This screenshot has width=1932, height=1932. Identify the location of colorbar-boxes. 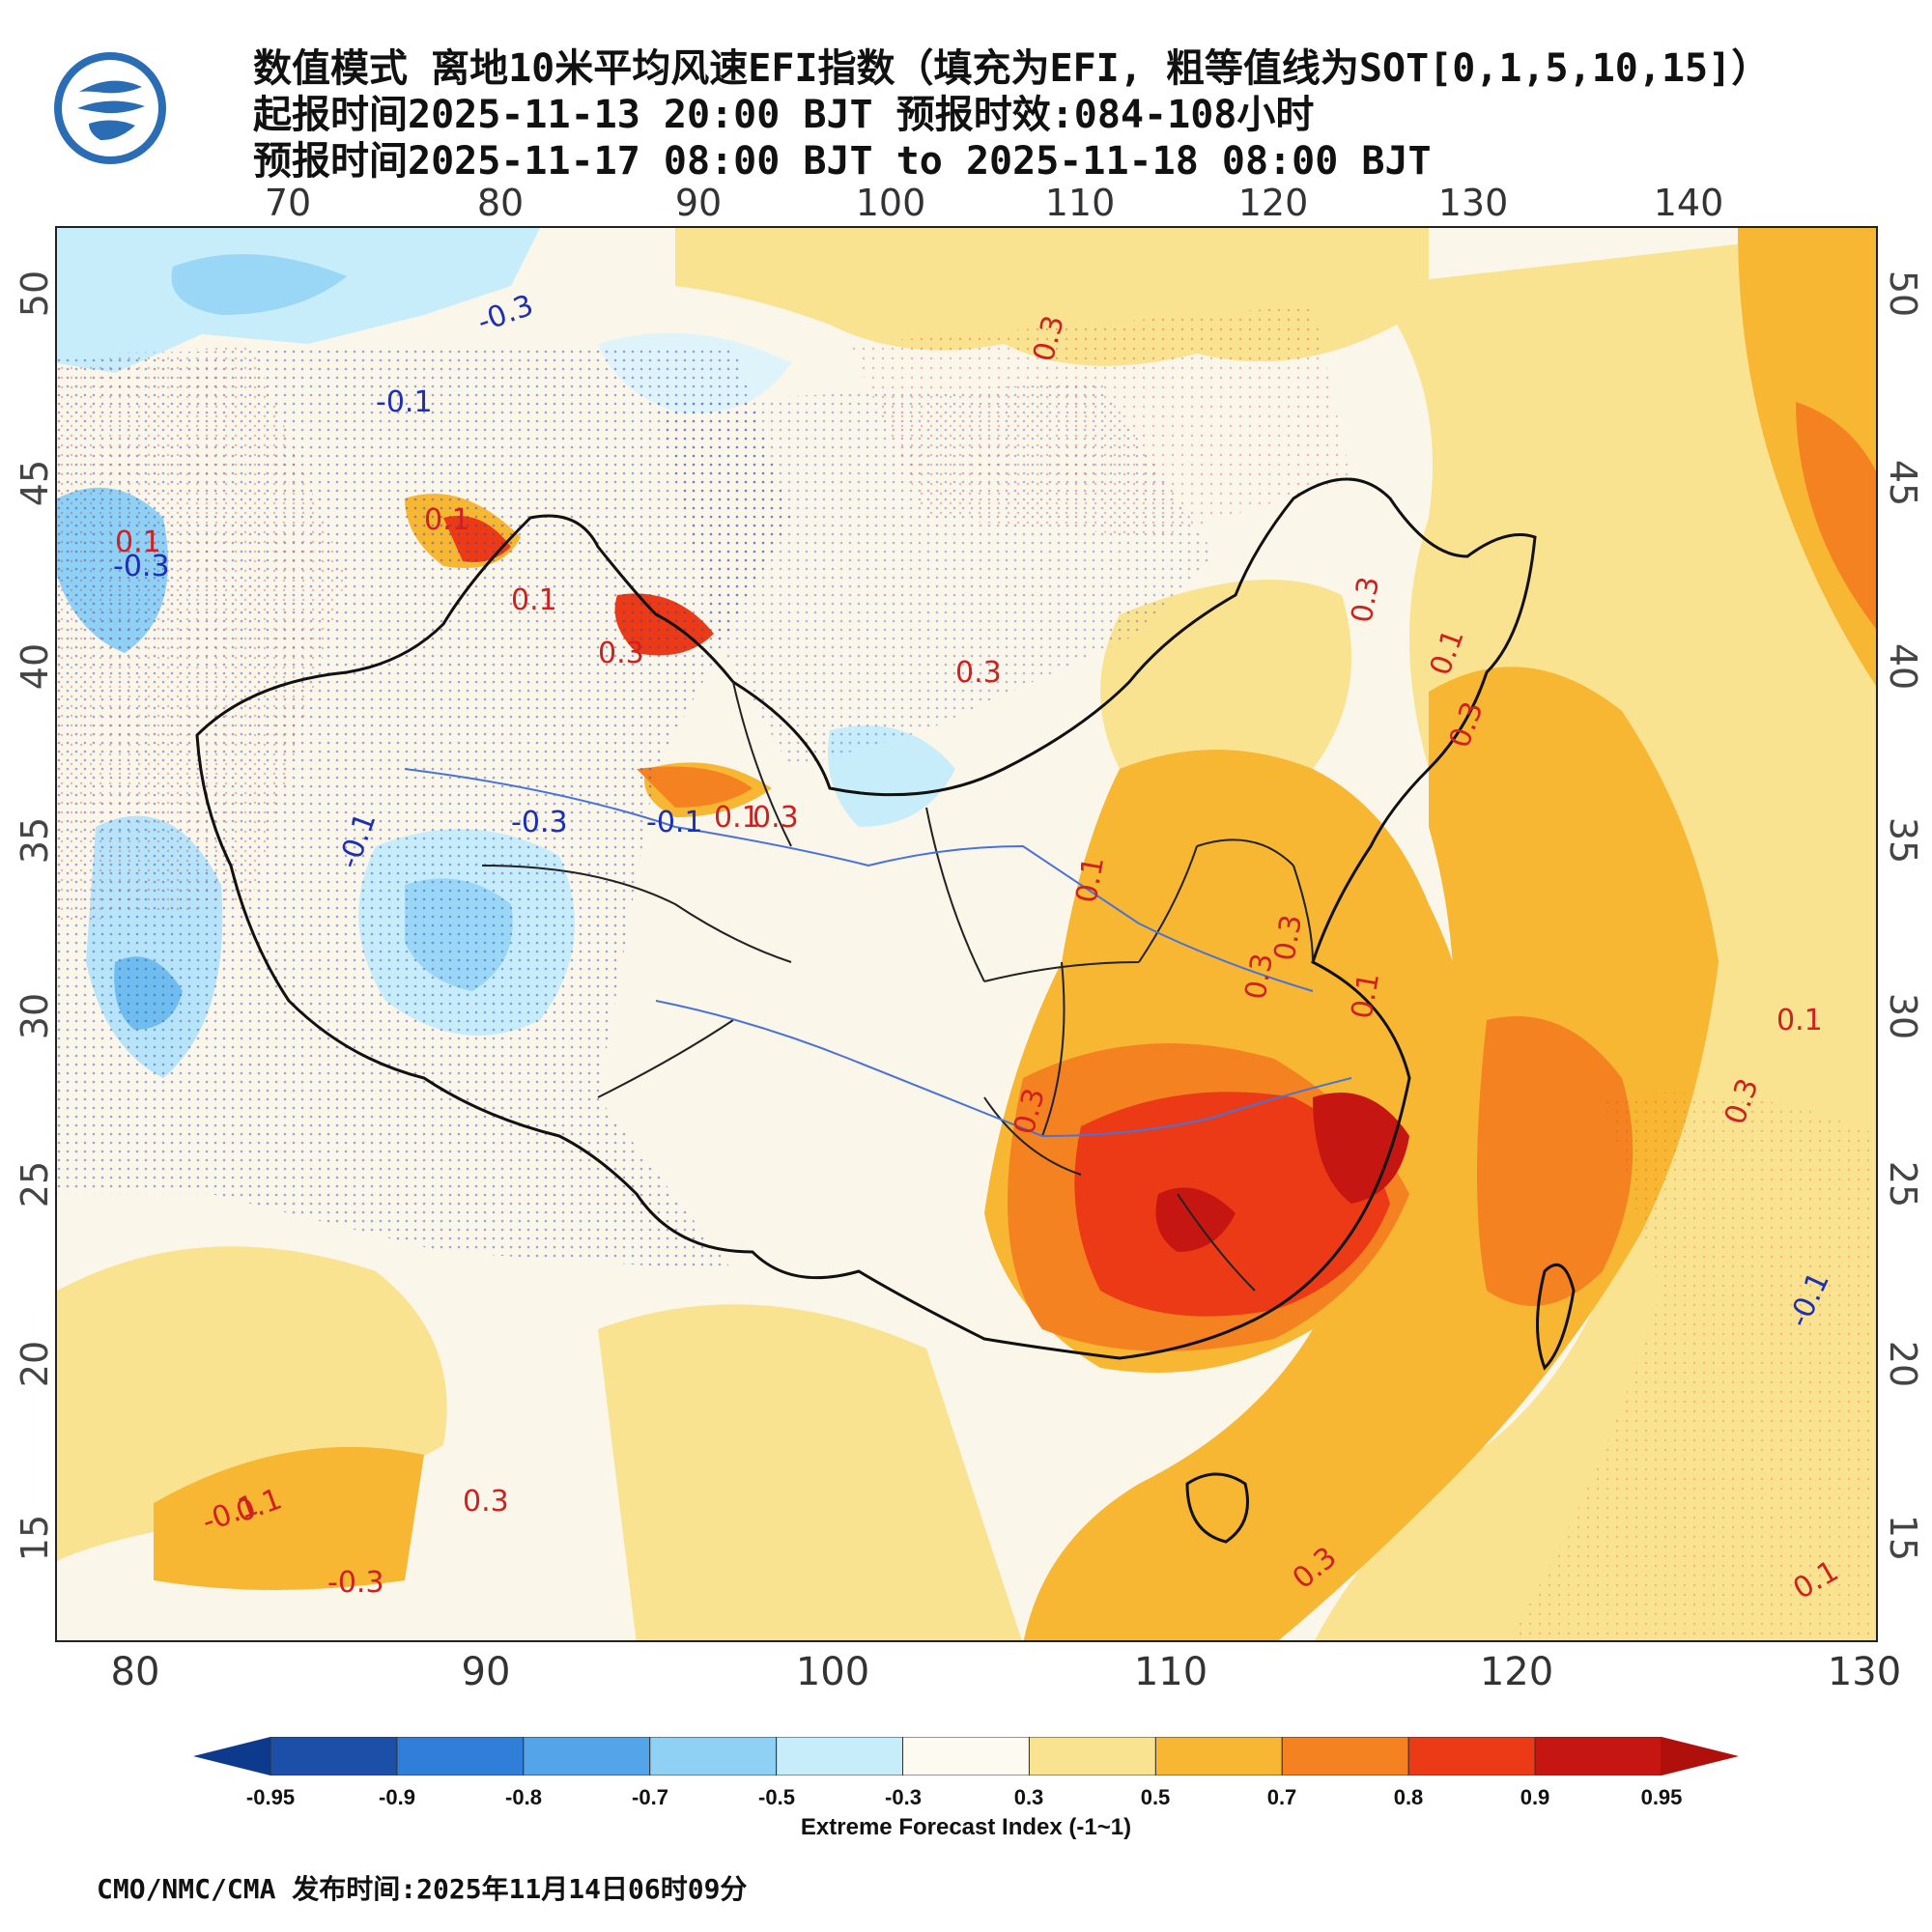
(966, 1756).